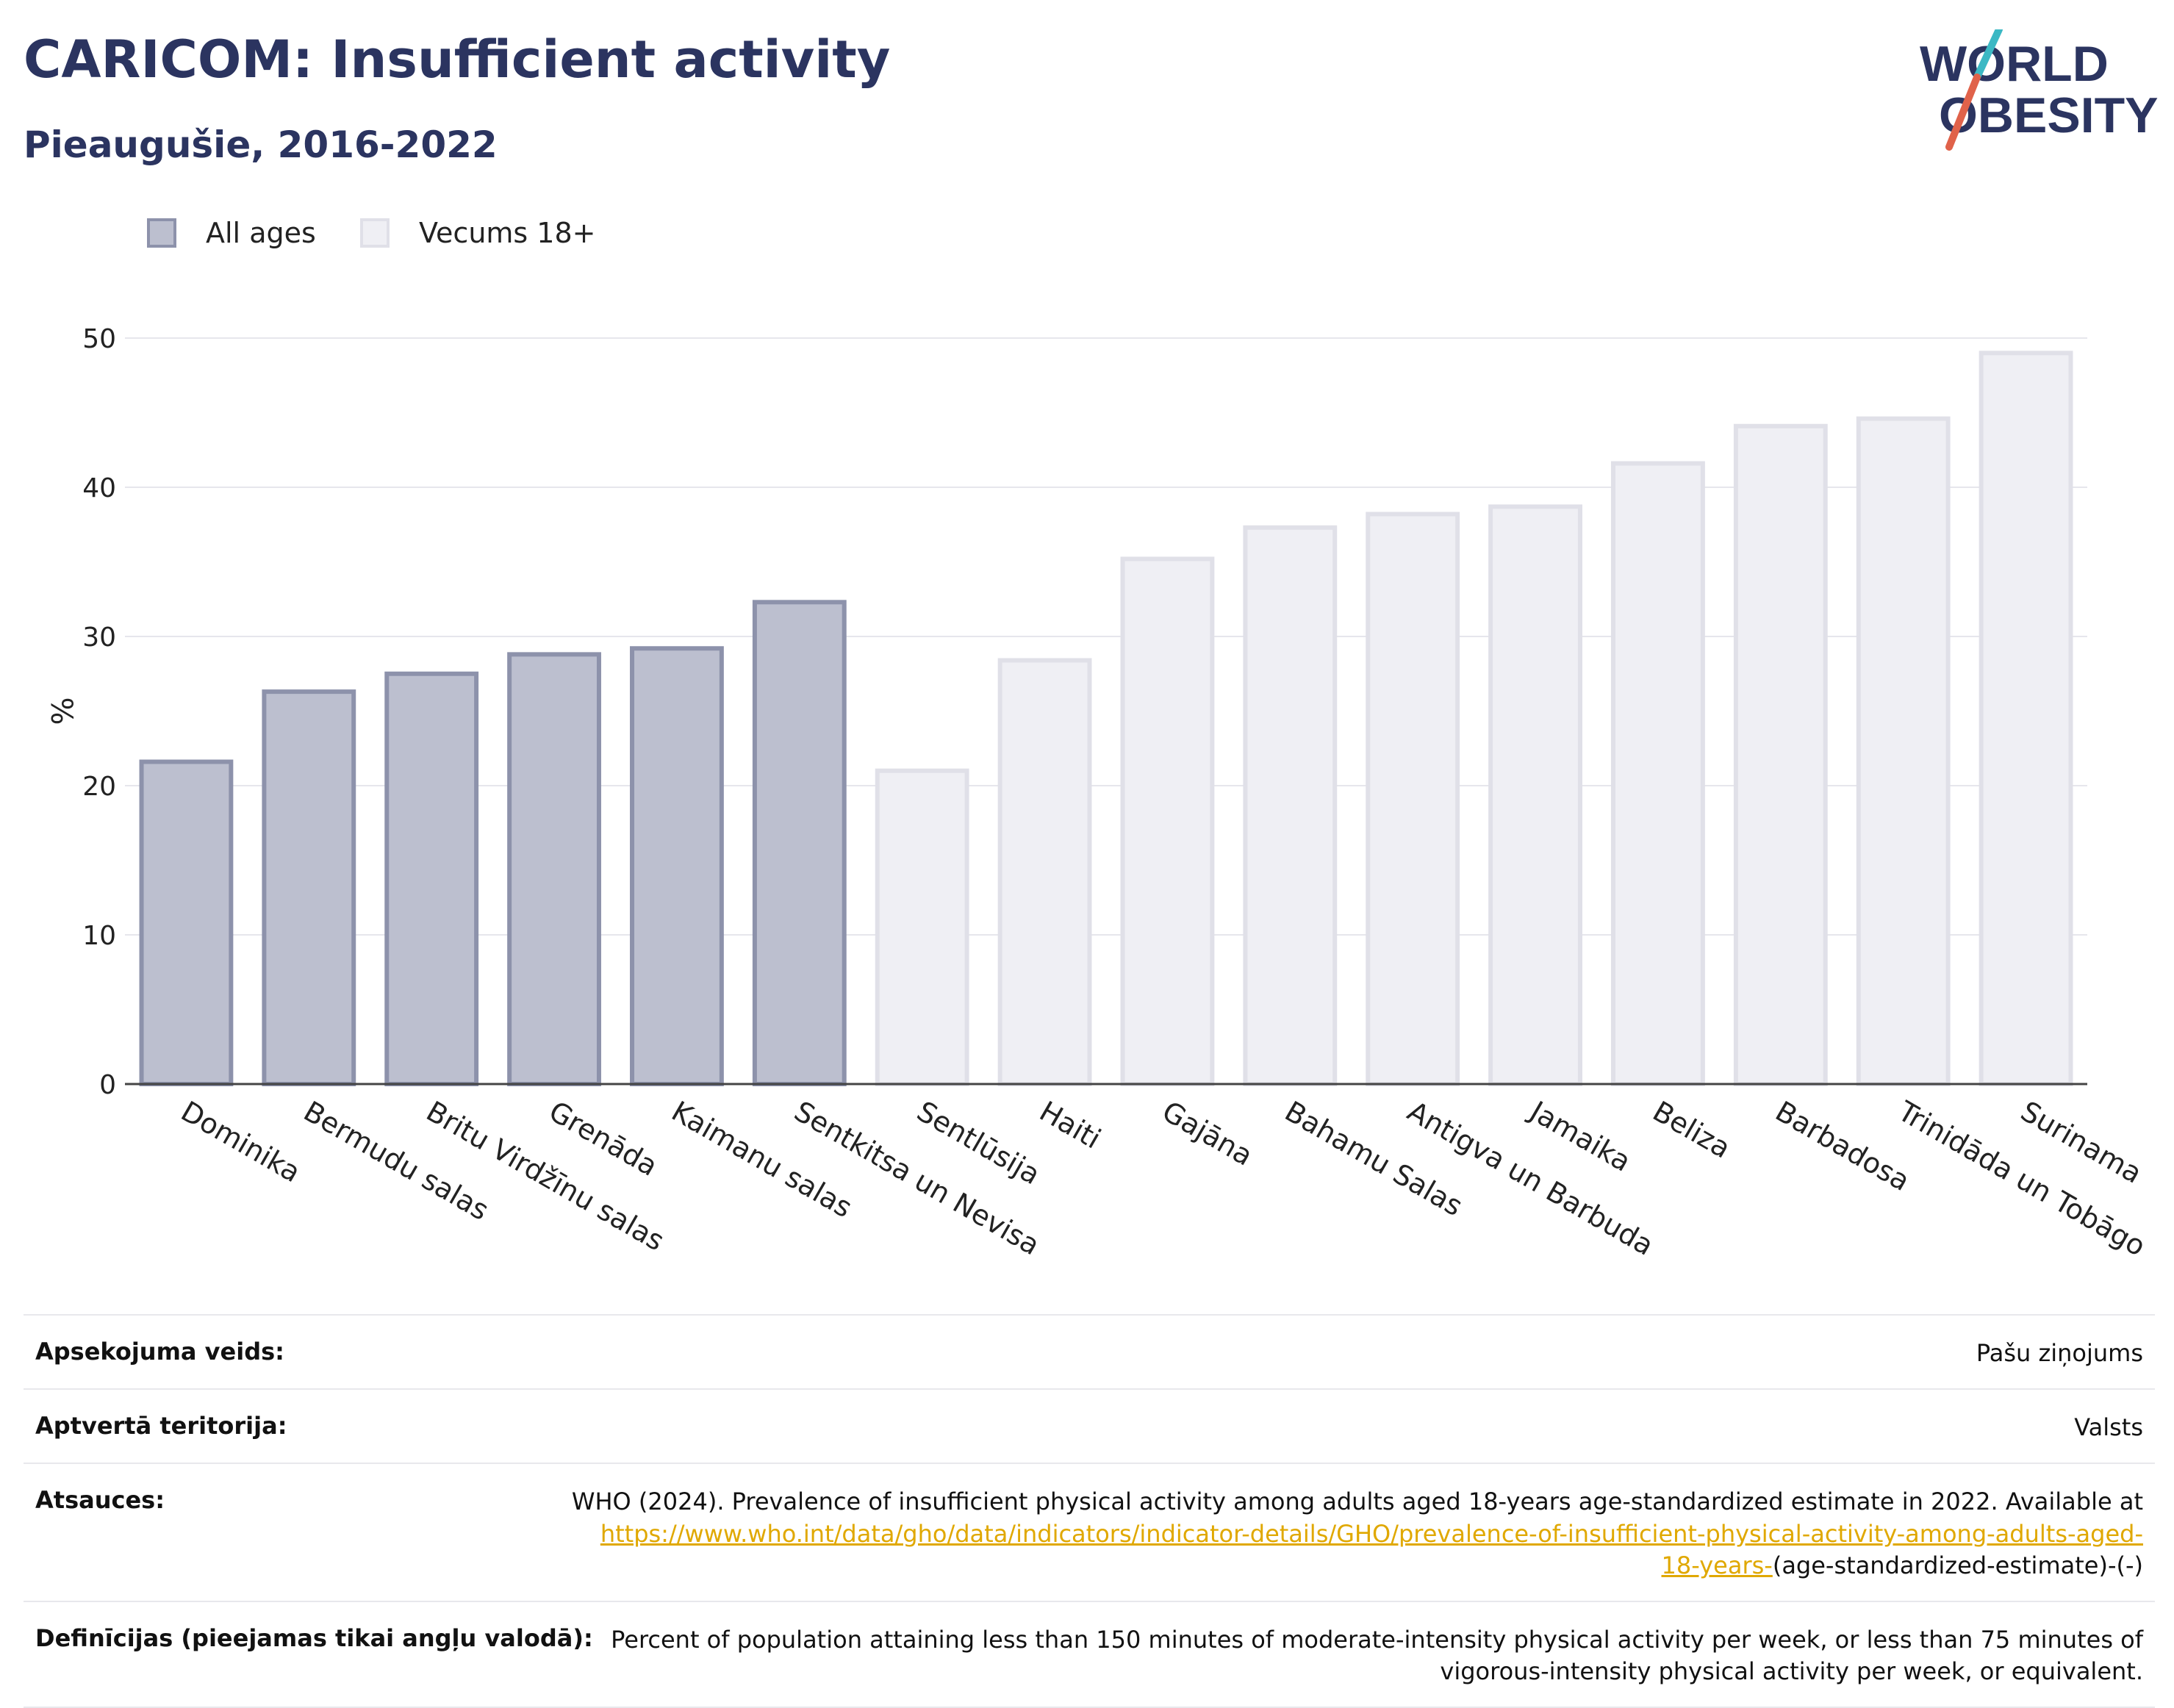 The image size is (2174, 1708). What do you see at coordinates (2059, 1353) in the screenshot?
I see `meta-value: Pašu ziņojums` at bounding box center [2059, 1353].